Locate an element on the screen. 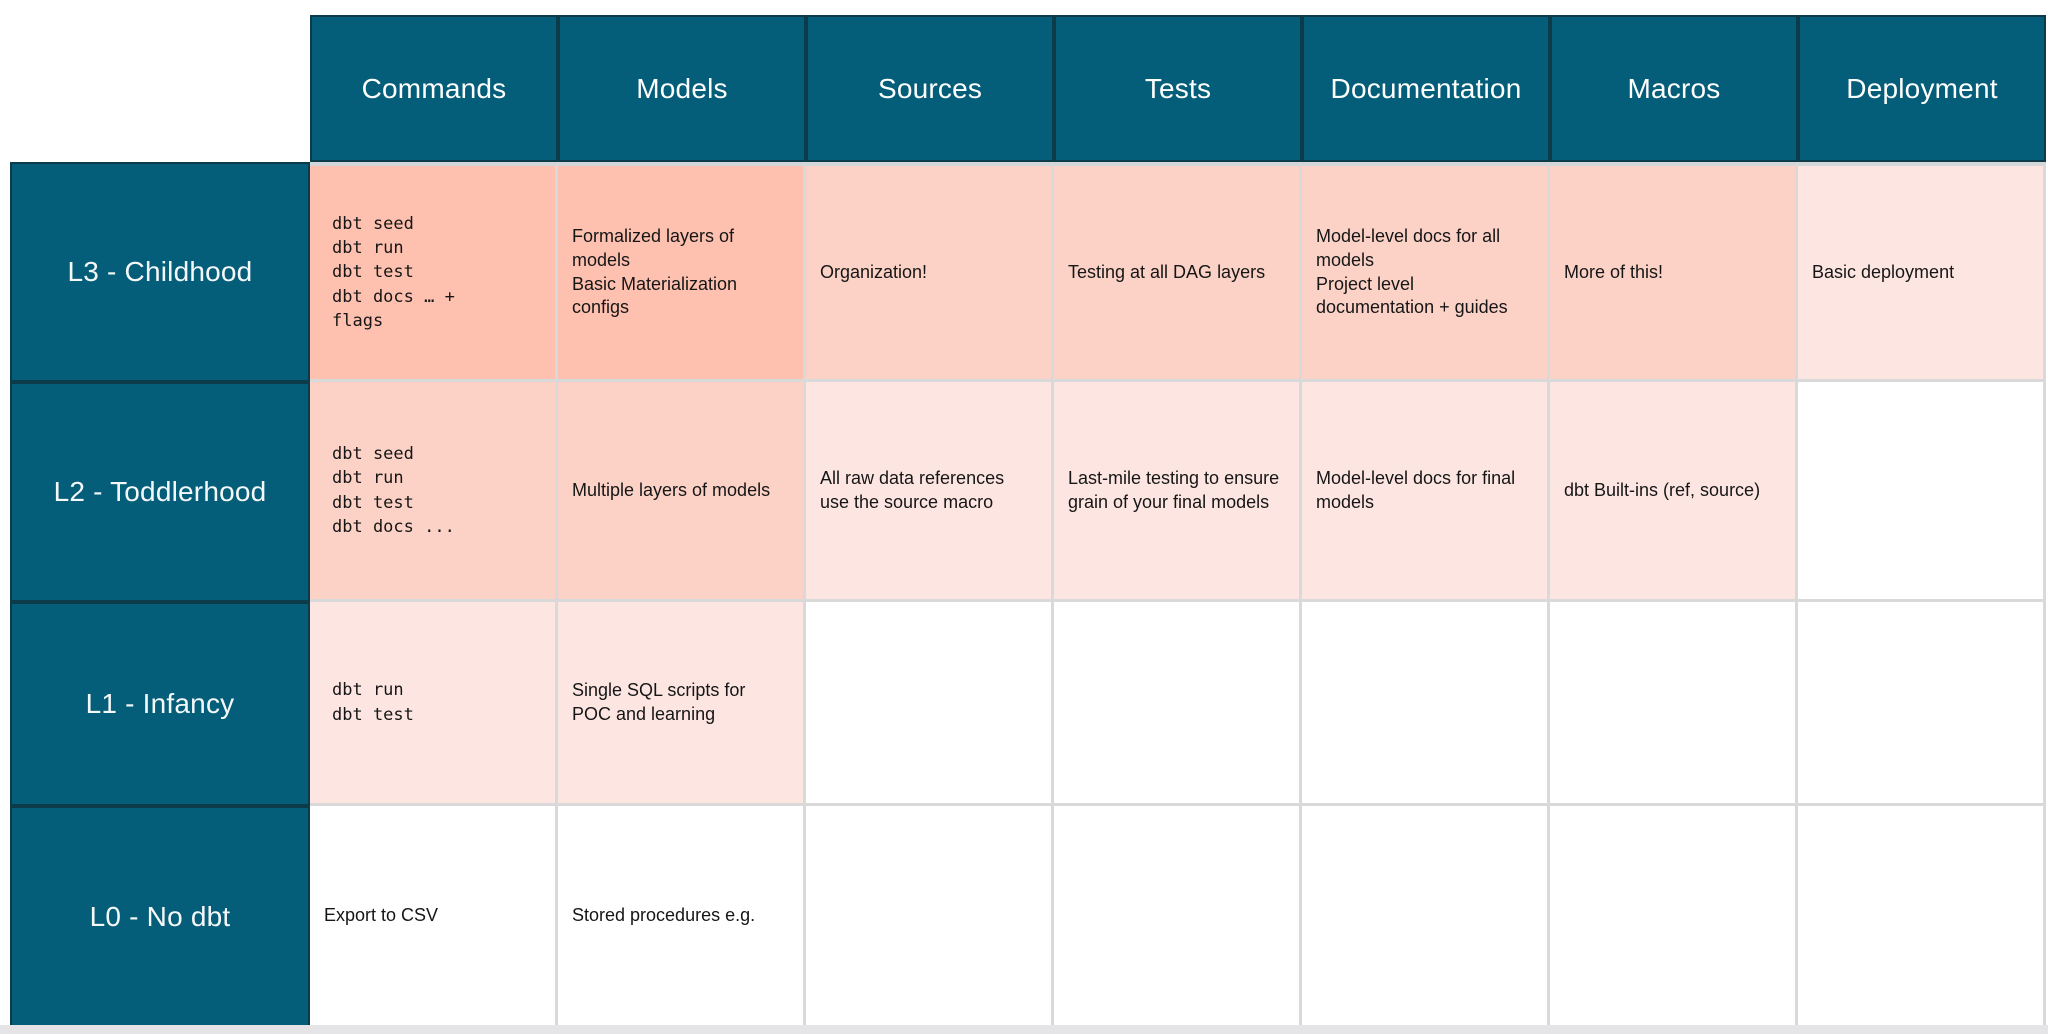 The image size is (2048, 1034). cell-l3-sources: Organization! is located at coordinates (930, 272).